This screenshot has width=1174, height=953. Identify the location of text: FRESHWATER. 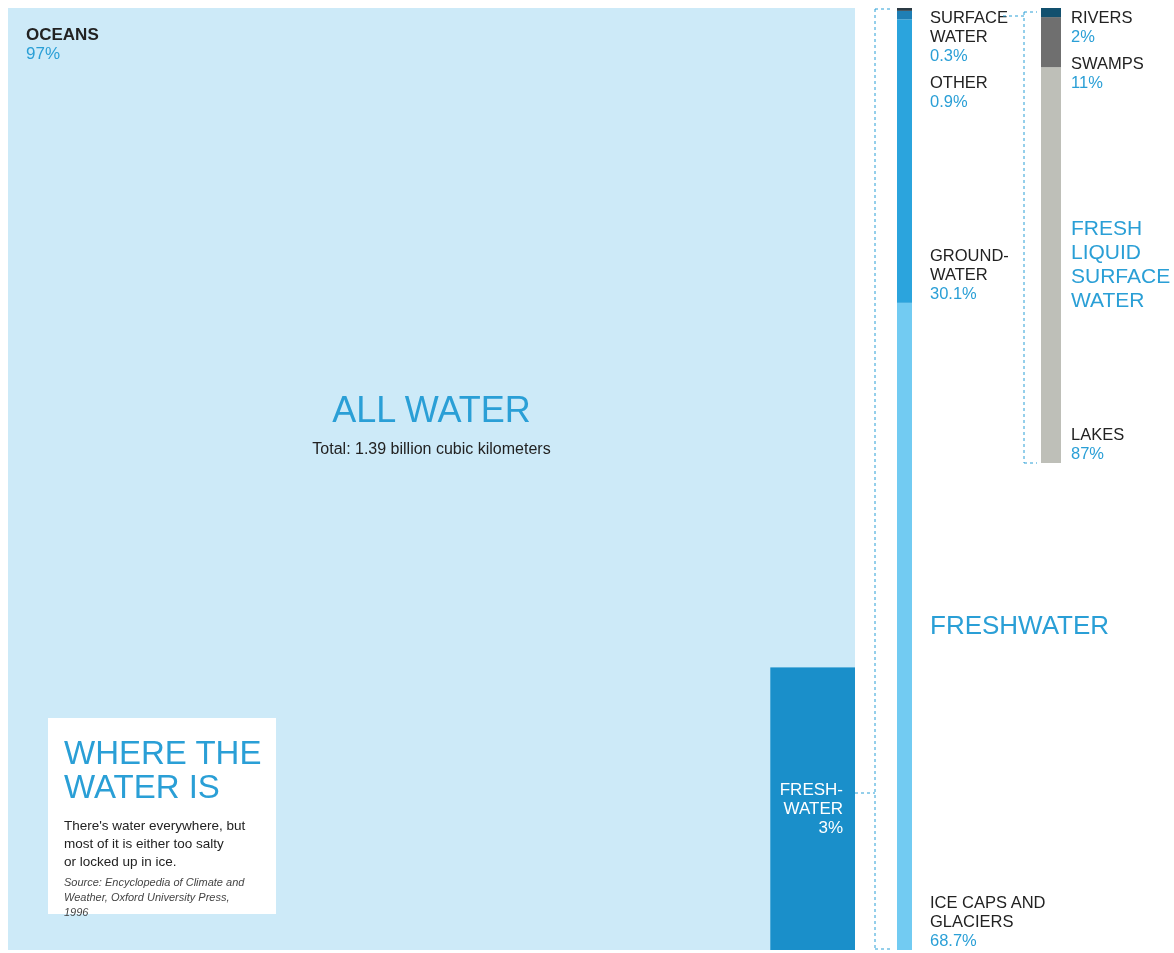
(1020, 624).